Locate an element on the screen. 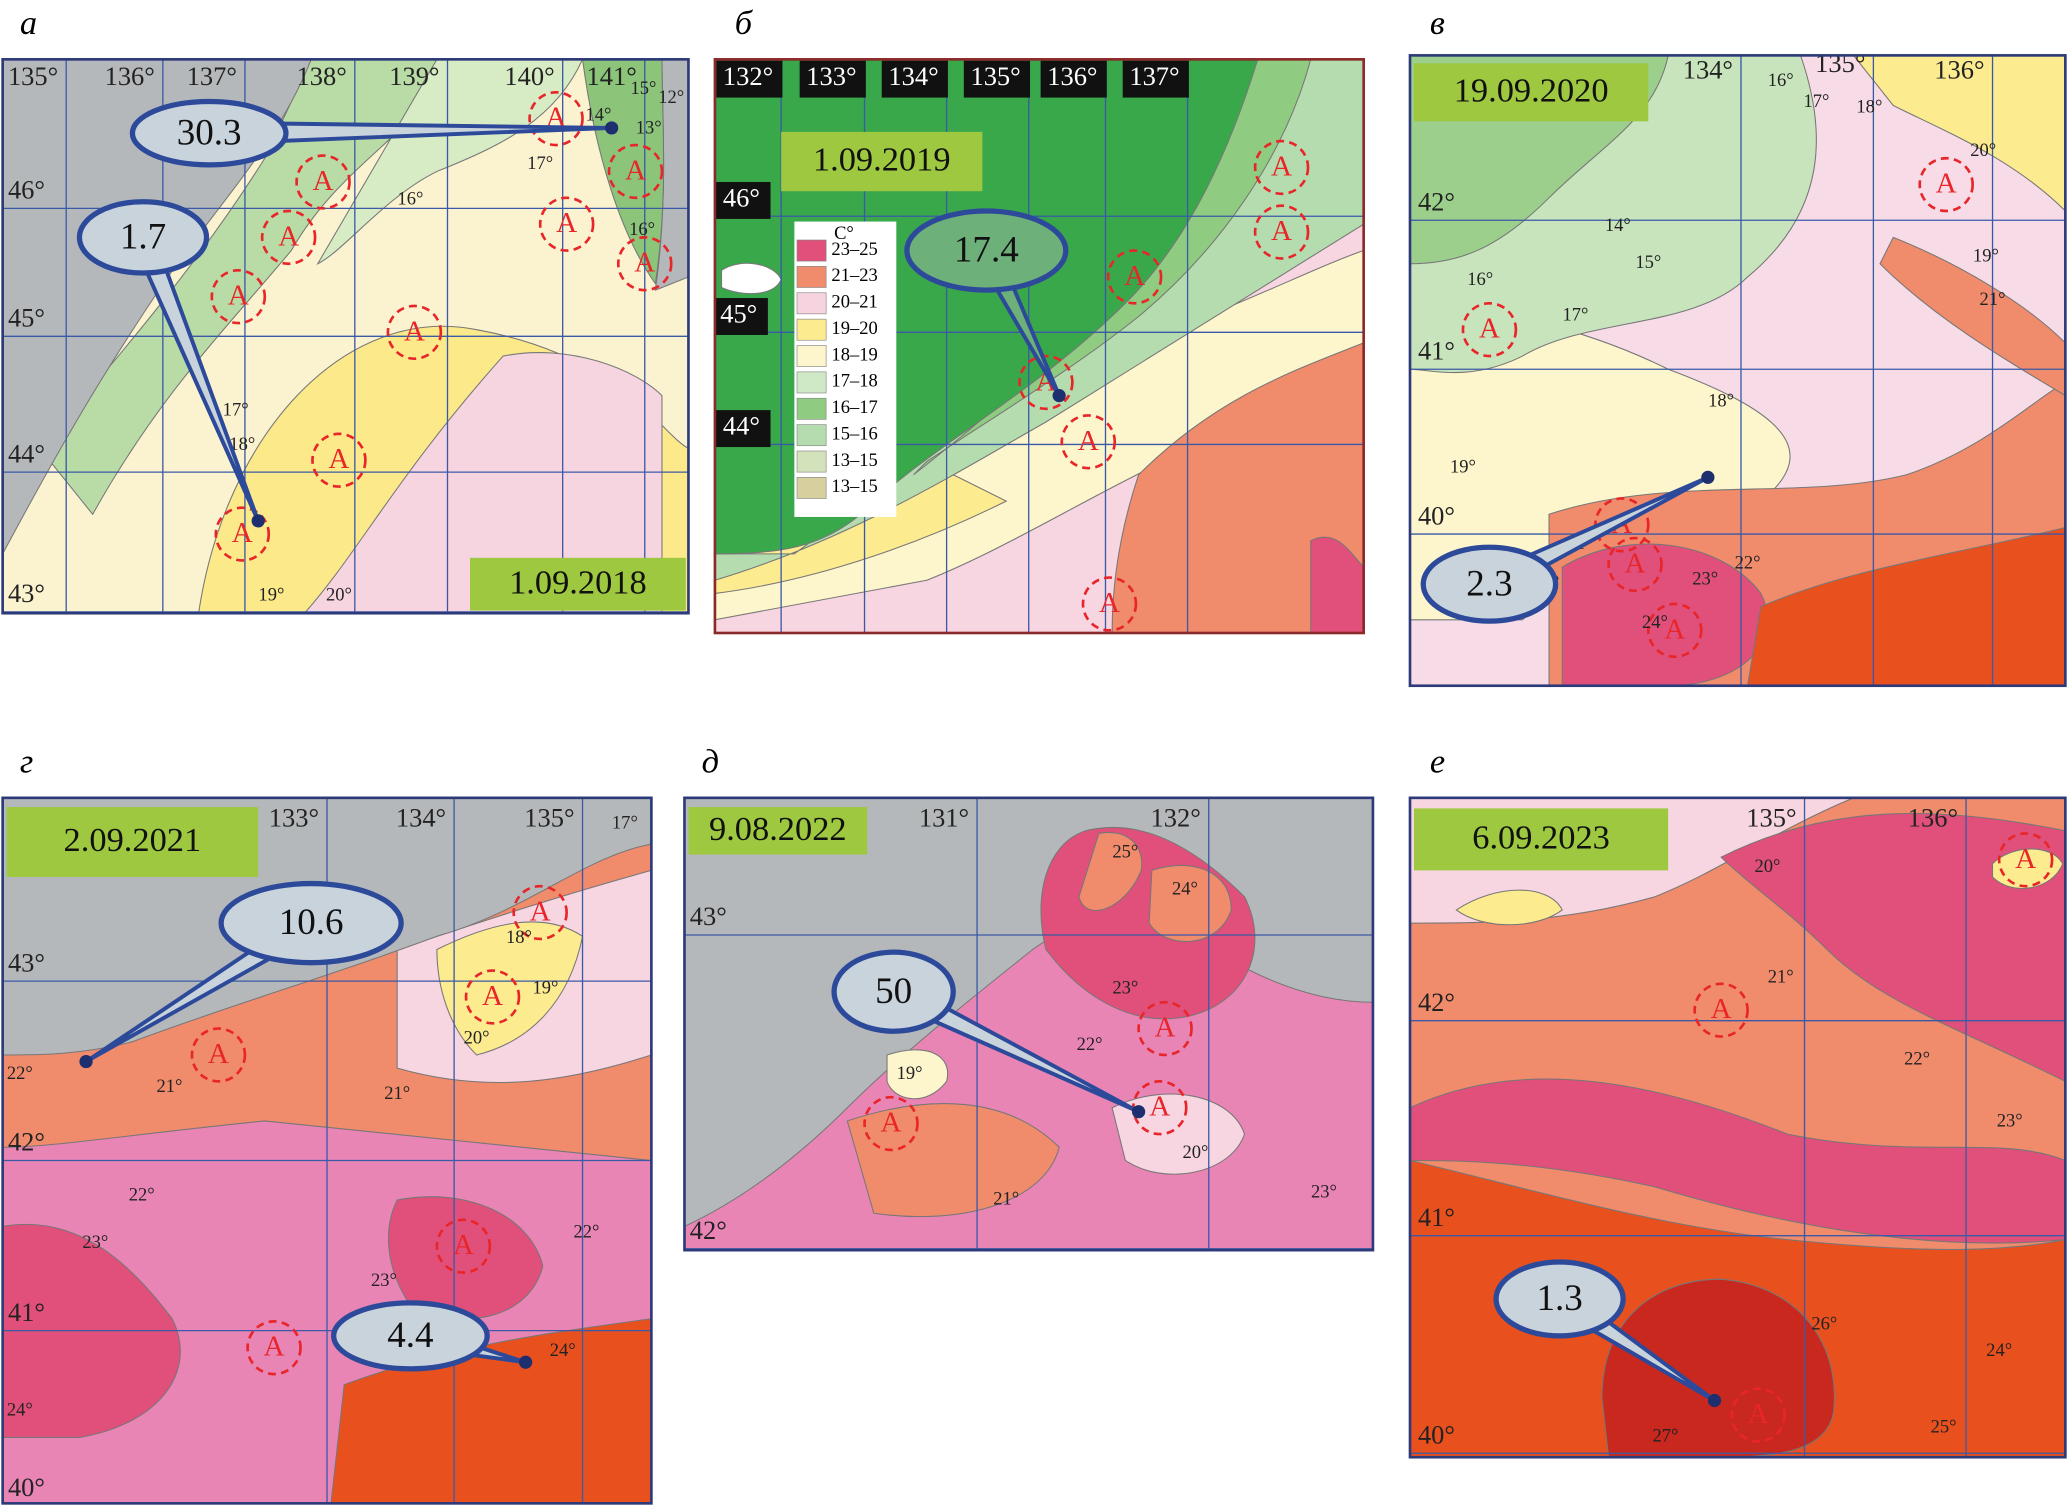 This screenshot has width=2068, height=1506. callout-value: 30.3 is located at coordinates (209, 132).